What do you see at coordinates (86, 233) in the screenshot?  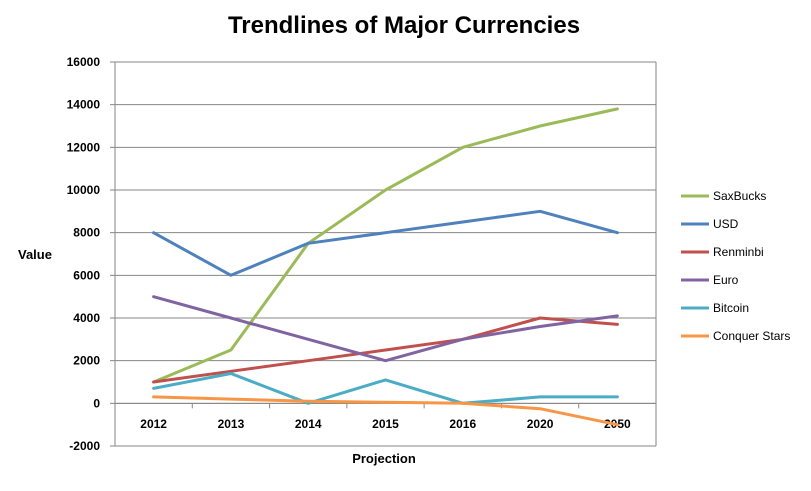 I see `y-tick-label: 8000` at bounding box center [86, 233].